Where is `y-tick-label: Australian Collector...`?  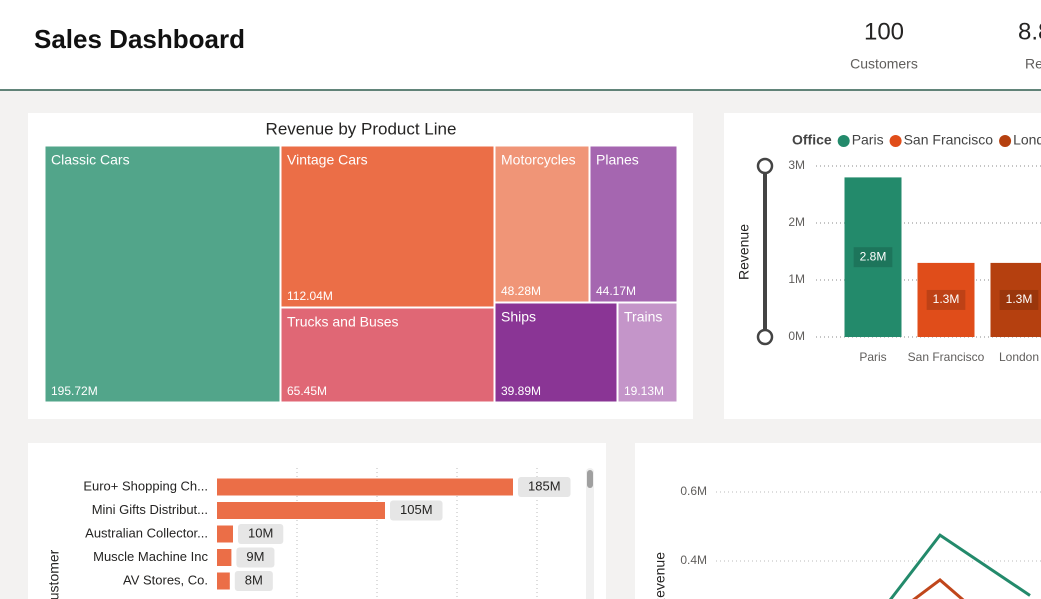
y-tick-label: Australian Collector... is located at coordinates (146, 532).